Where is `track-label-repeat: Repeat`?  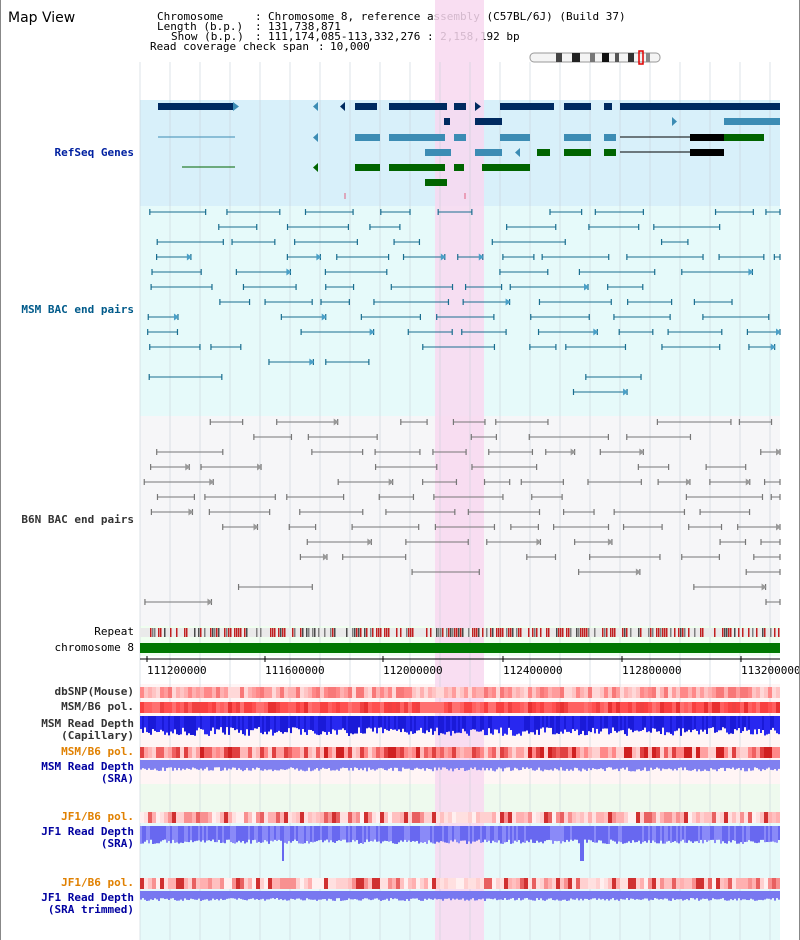
track-label-repeat: Repeat is located at coordinates (114, 631).